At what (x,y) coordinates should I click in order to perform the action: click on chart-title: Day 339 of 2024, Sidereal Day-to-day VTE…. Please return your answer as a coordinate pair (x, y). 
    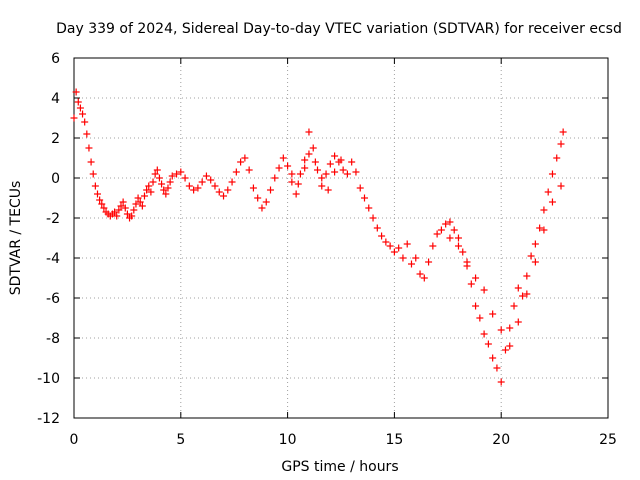
    Looking at the image, I should click on (339, 29).